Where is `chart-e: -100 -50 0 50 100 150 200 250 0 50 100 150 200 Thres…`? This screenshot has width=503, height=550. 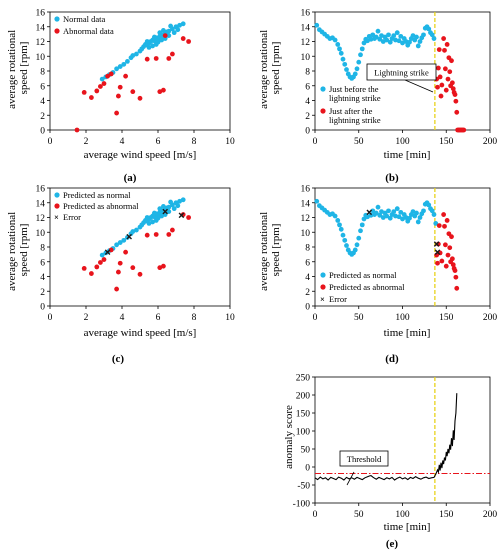
chart-e: -100 -50 0 50 100 150 200 250 0 50 100 150 200 Thres… is located at coordinates (390, 462).